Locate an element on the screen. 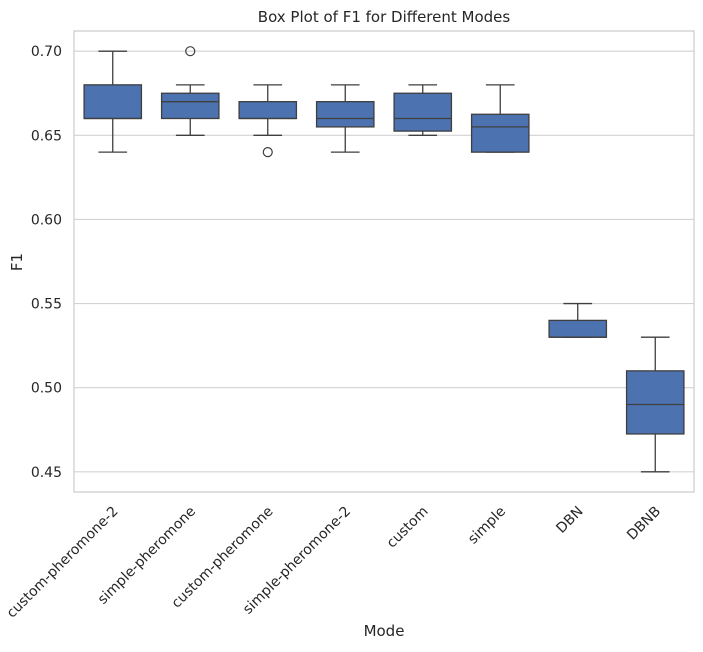 This screenshot has width=703, height=652. y-tick-label: 0.70 is located at coordinates (46, 52).